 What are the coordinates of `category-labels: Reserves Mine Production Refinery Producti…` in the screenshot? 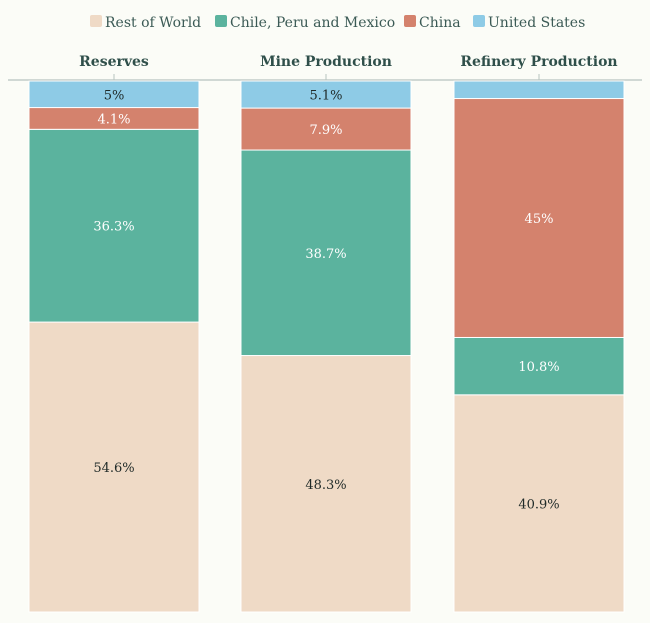 It's located at (348, 67).